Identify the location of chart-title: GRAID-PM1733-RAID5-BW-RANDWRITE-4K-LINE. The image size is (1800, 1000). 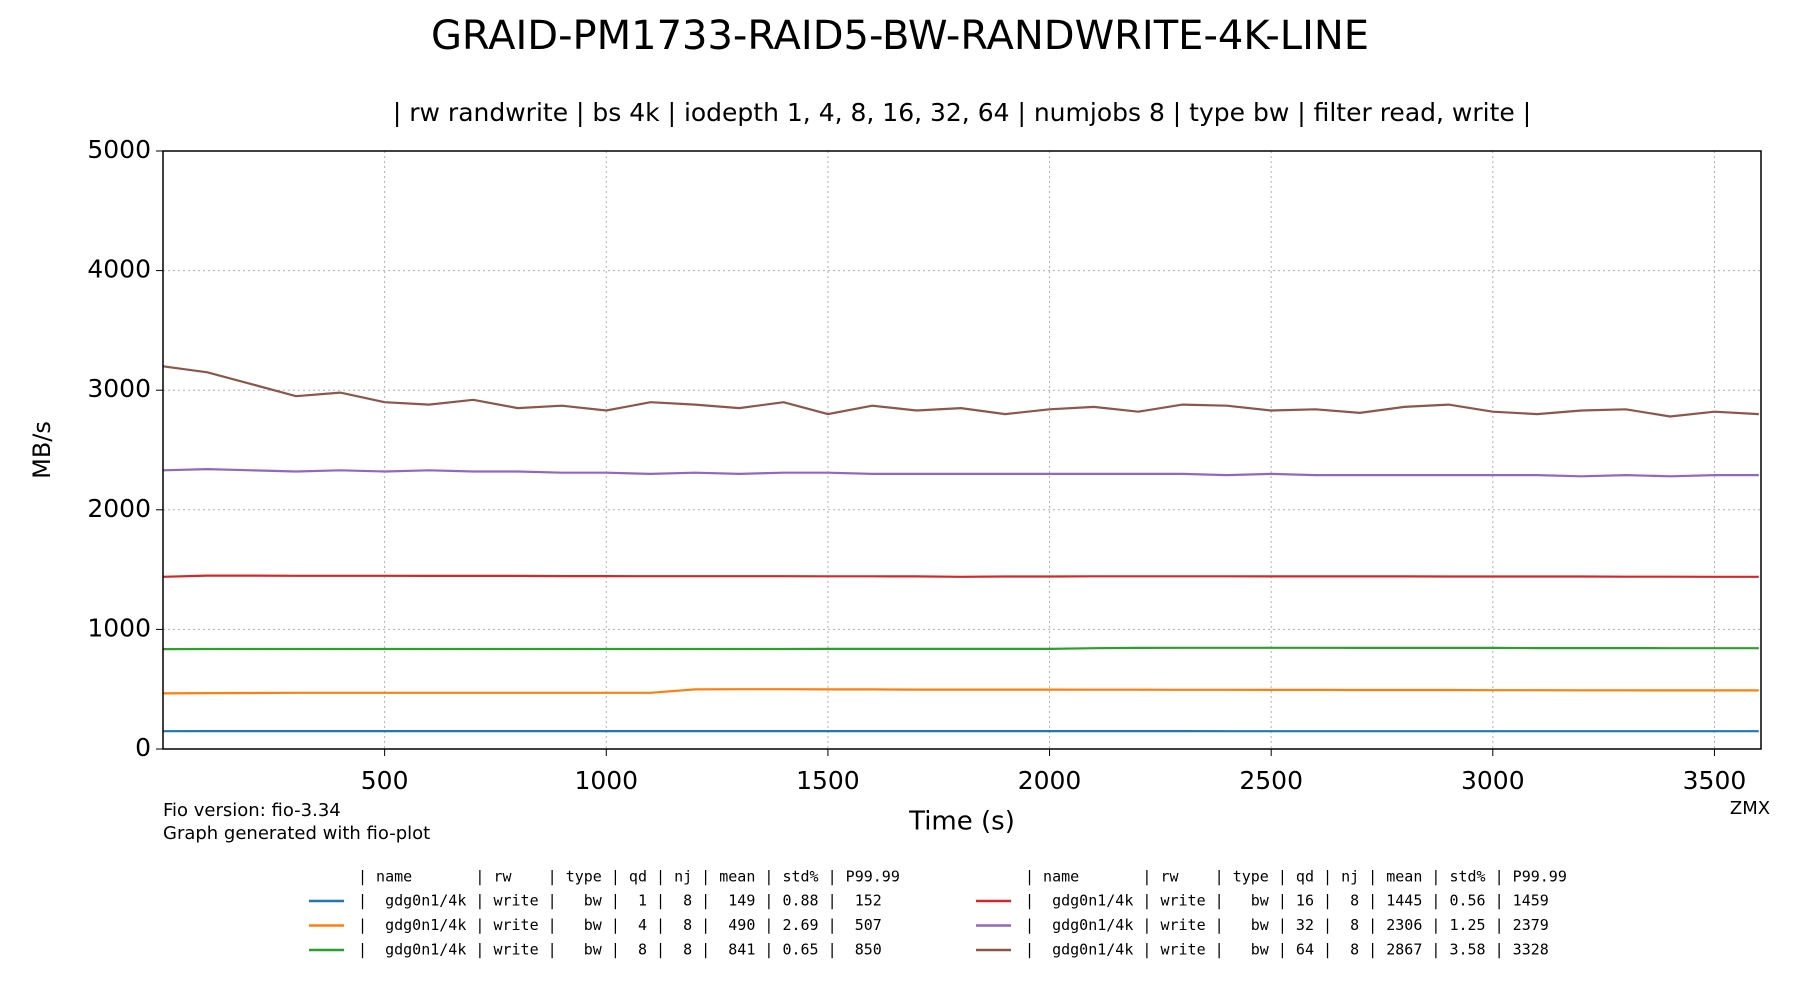
(900, 36).